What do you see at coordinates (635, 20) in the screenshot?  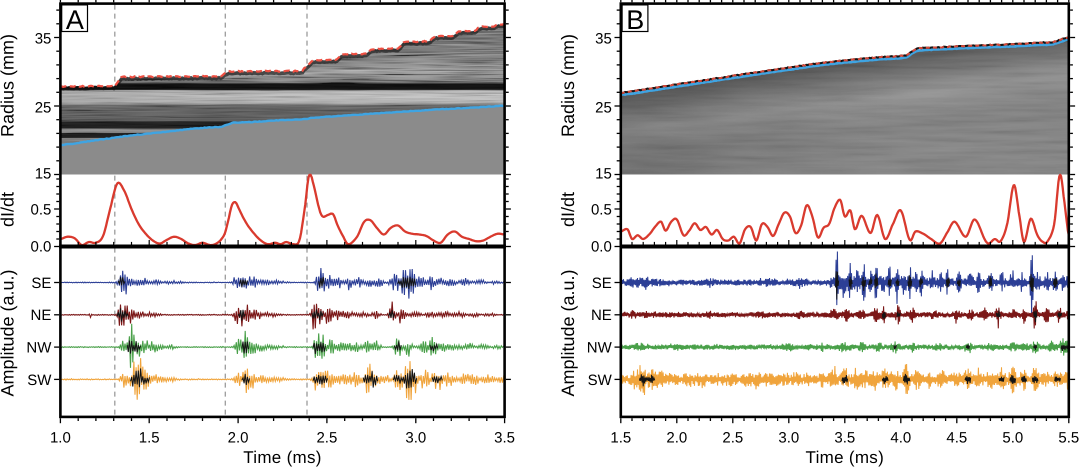 I see `svg-text: B` at bounding box center [635, 20].